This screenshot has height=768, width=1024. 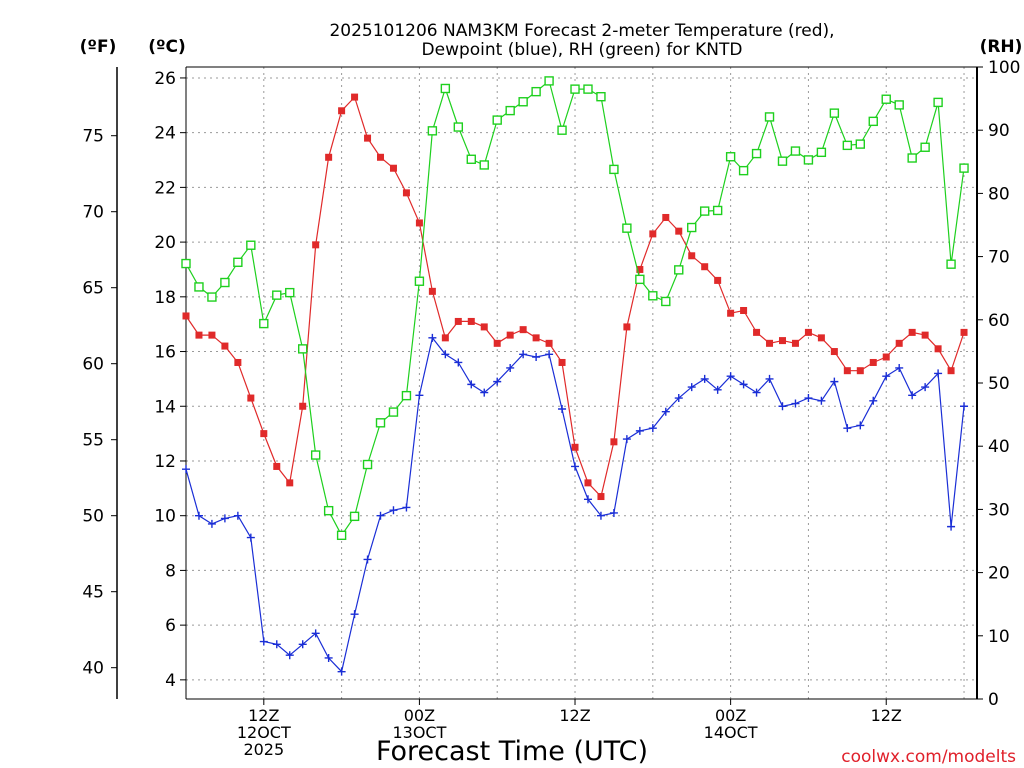 I want to click on celsius-tick-label: 14, so click(x=165, y=407).